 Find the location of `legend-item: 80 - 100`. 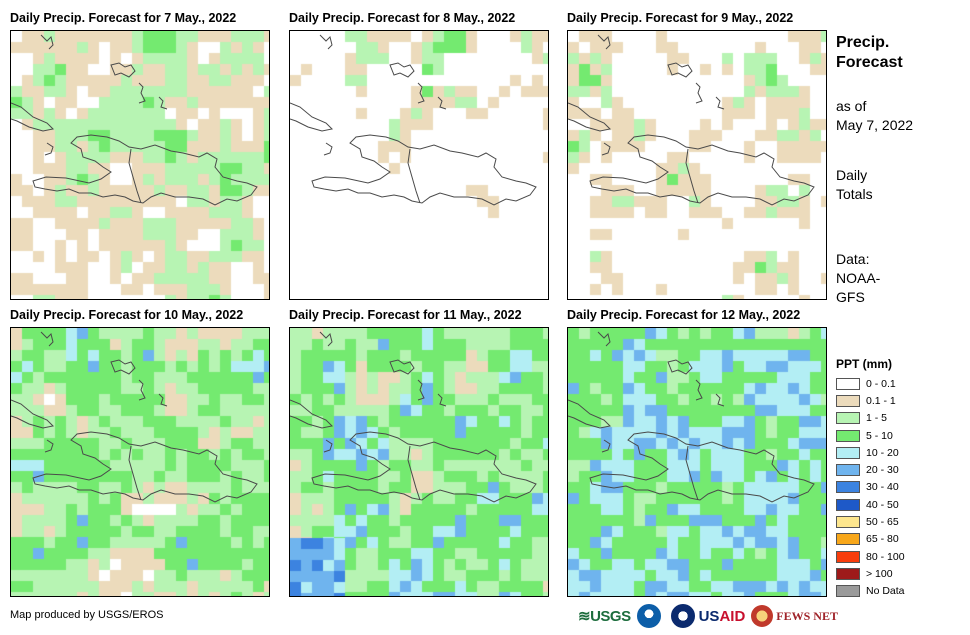

legend-item: 80 - 100 is located at coordinates (870, 556).